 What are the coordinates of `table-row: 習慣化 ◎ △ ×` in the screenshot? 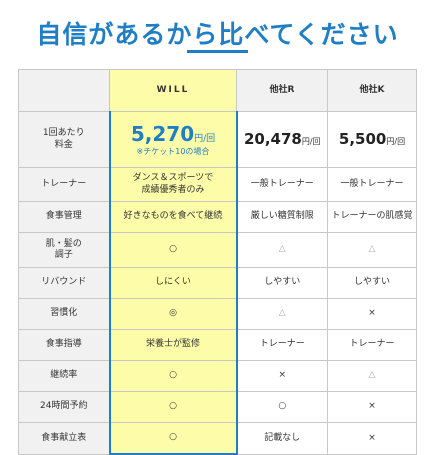 It's located at (217, 314).